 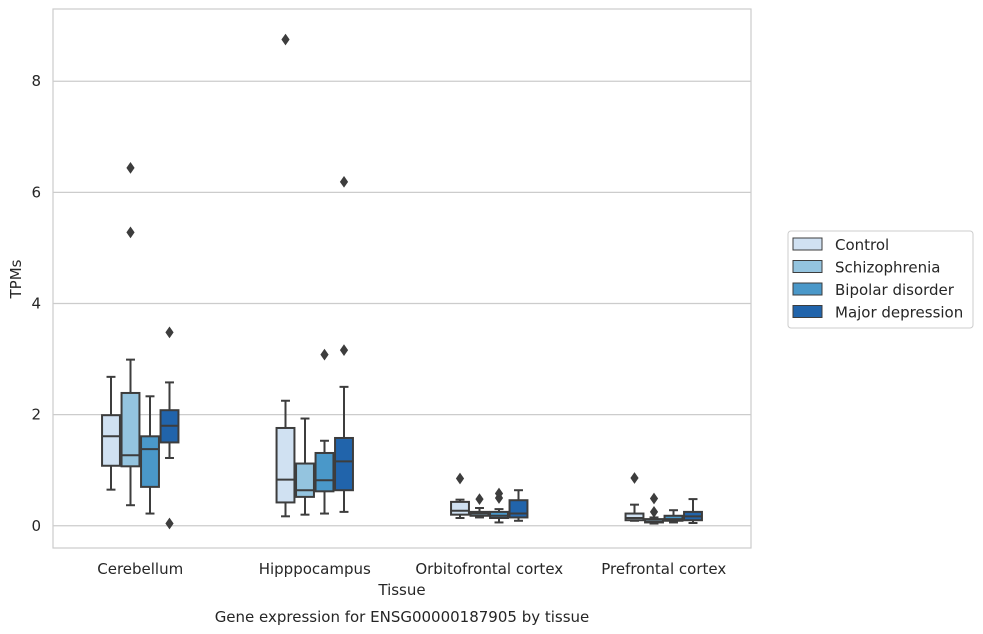 I want to click on legend-label: Control, so click(x=862, y=245).